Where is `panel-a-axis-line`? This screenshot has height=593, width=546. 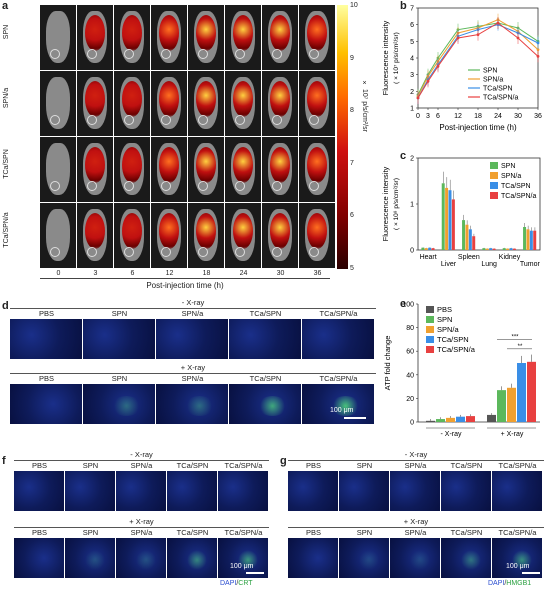 panel-a-axis-line is located at coordinates (185, 278).